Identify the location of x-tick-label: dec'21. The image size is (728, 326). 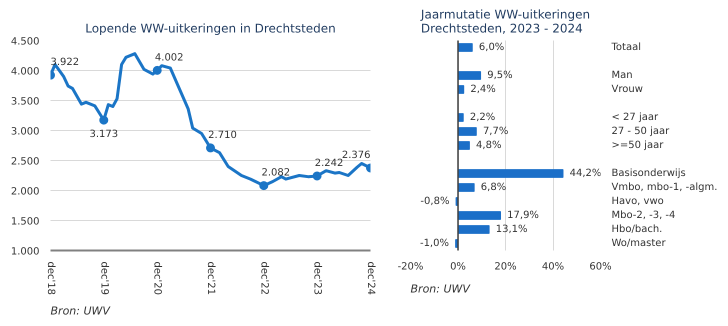
(210, 278).